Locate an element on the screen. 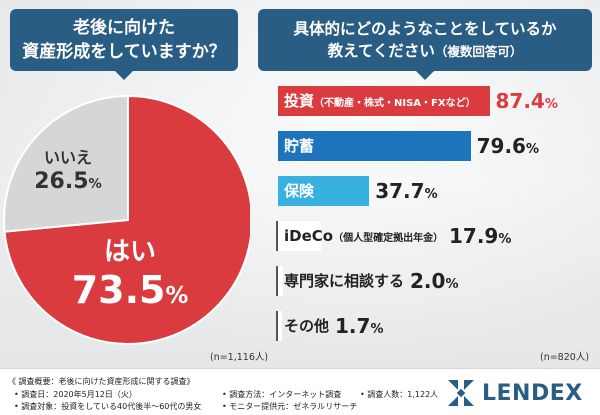 The width and height of the screenshot is (600, 415). survey-count: • 調査人数：1,122人 is located at coordinates (399, 394).